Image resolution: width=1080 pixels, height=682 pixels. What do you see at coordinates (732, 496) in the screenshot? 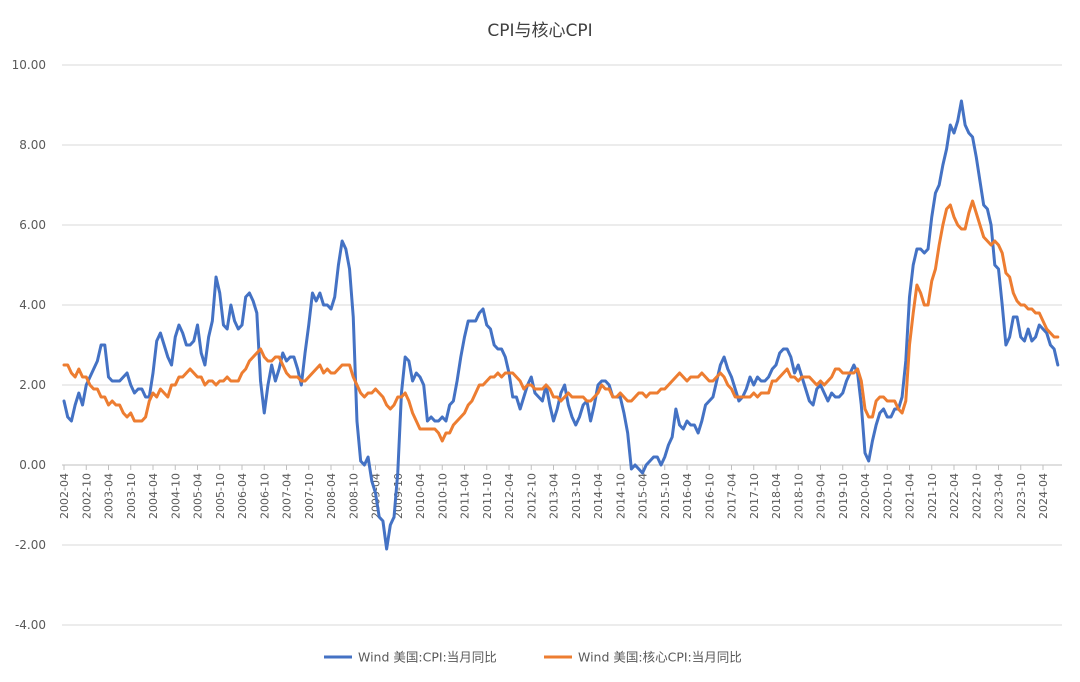
I see `x-tick-label: 2017-04` at bounding box center [732, 496].